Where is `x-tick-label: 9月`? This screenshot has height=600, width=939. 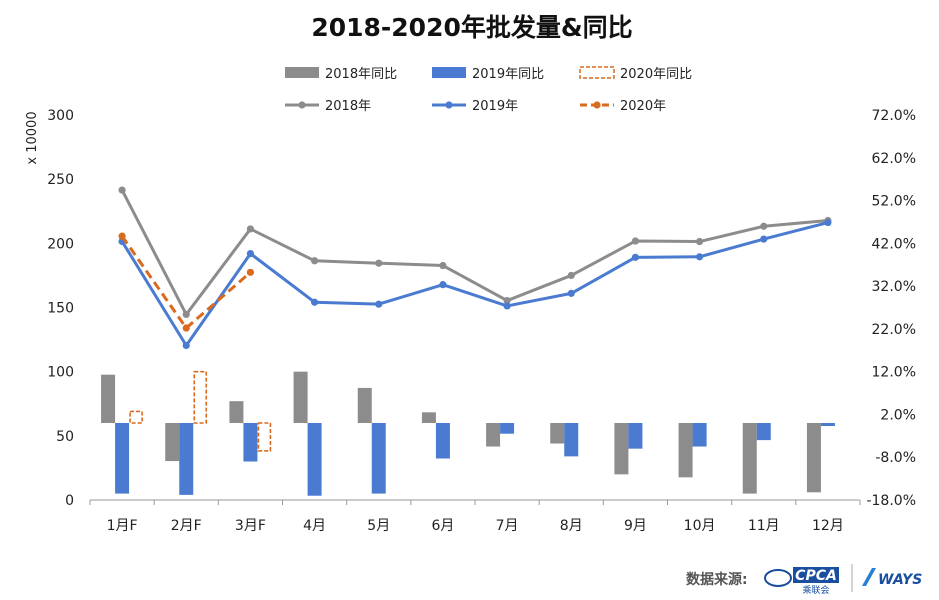
x-tick-label: 9月 is located at coordinates (635, 526).